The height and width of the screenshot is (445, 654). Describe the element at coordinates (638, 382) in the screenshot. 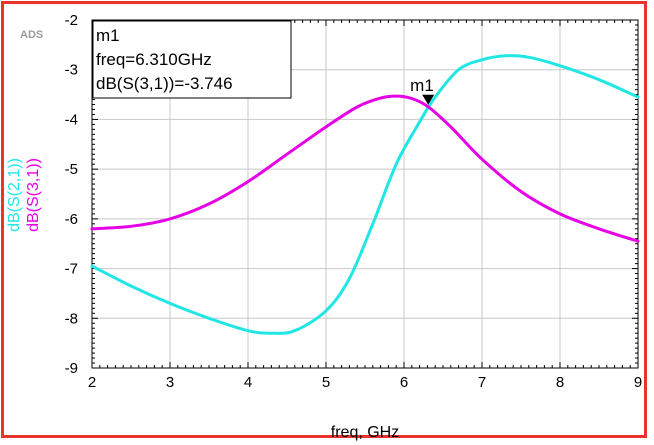

I see `x-tick-label: 9` at that location.